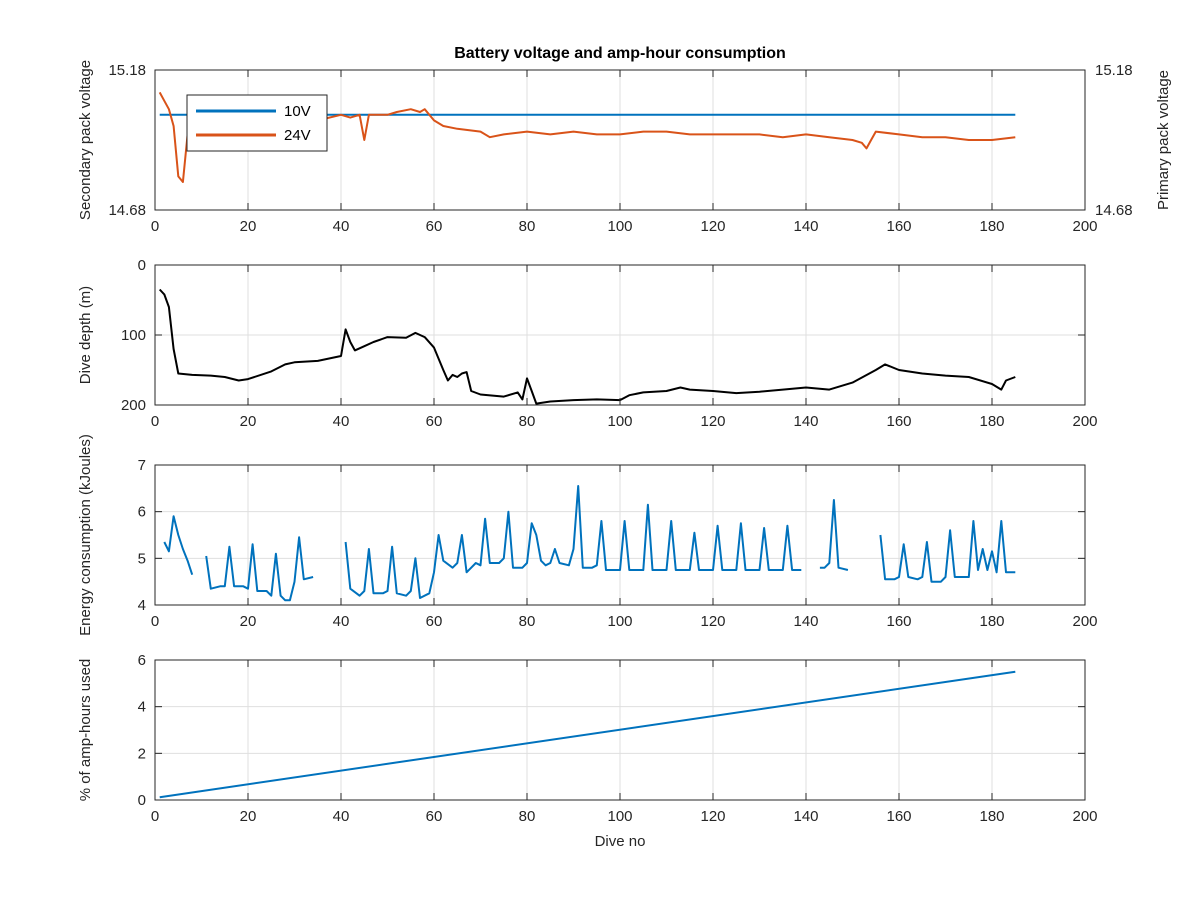 This screenshot has height=900, width=1200. What do you see at coordinates (297, 111) in the screenshot?
I see `legend-label-10V: 10V` at bounding box center [297, 111].